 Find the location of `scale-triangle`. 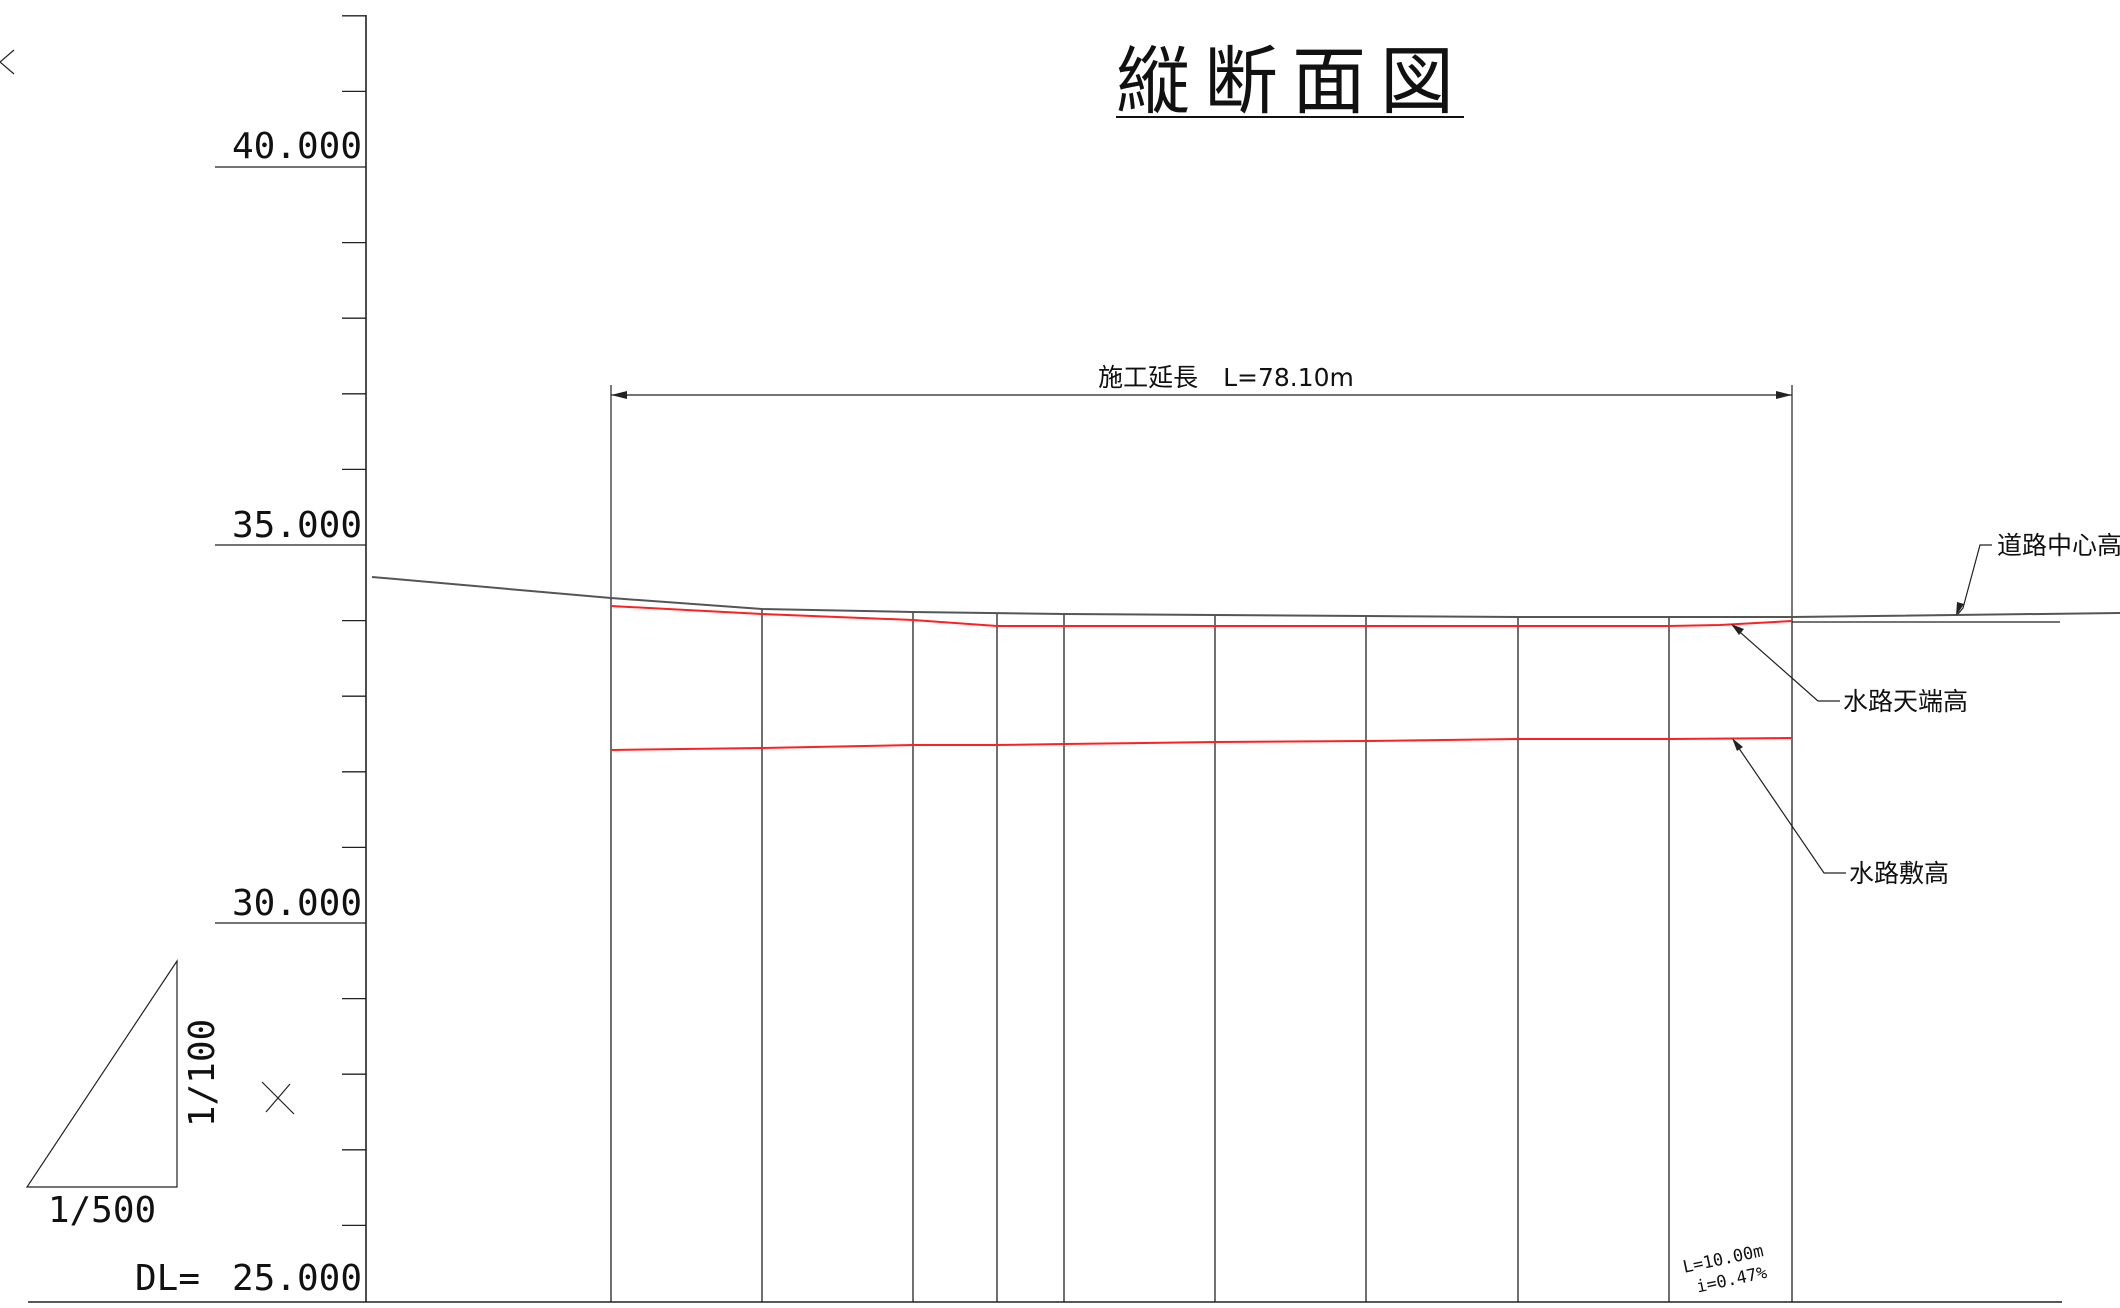

scale-triangle is located at coordinates (101, 1073).